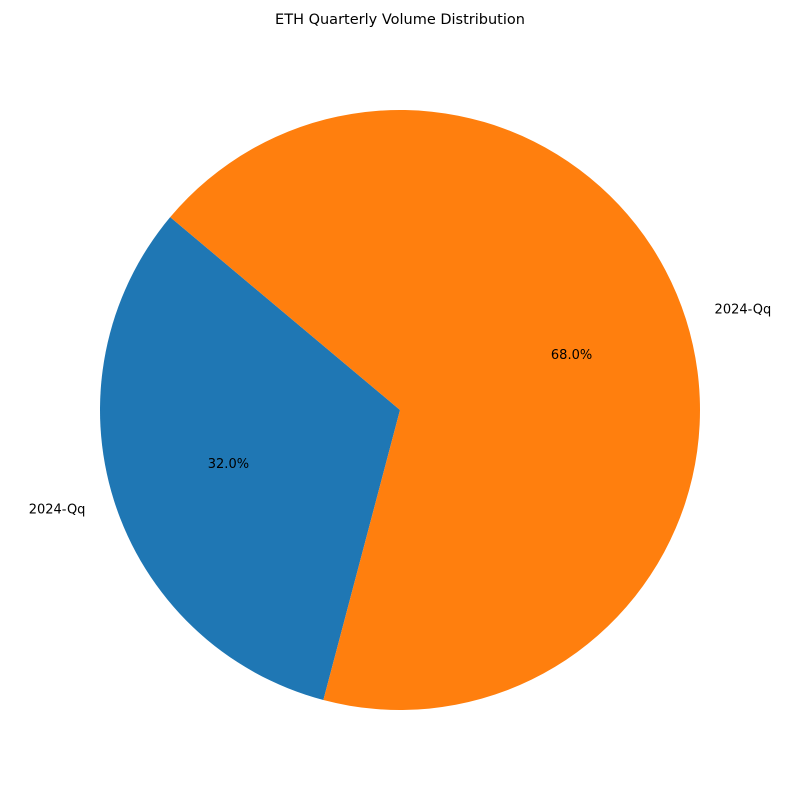 This screenshot has width=800, height=800. What do you see at coordinates (57, 509) in the screenshot?
I see `slice-category-label-0: 2024-Qq` at bounding box center [57, 509].